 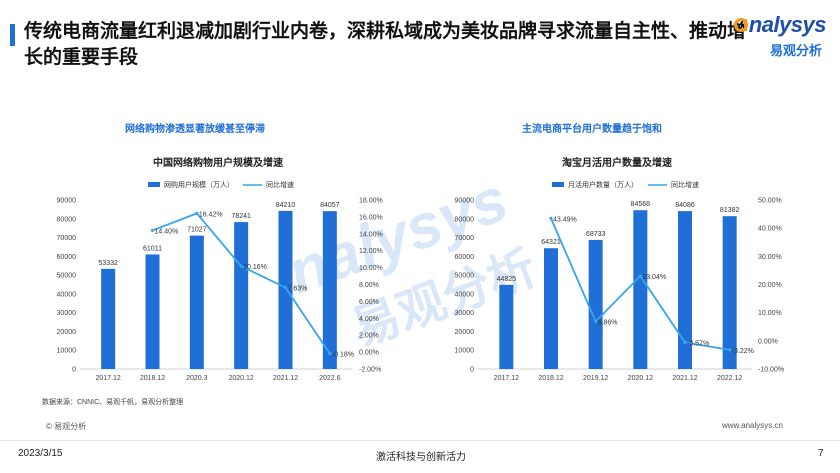 What do you see at coordinates (371, 201) in the screenshot?
I see `right-axis-tick-label: 18.00%` at bounding box center [371, 201].